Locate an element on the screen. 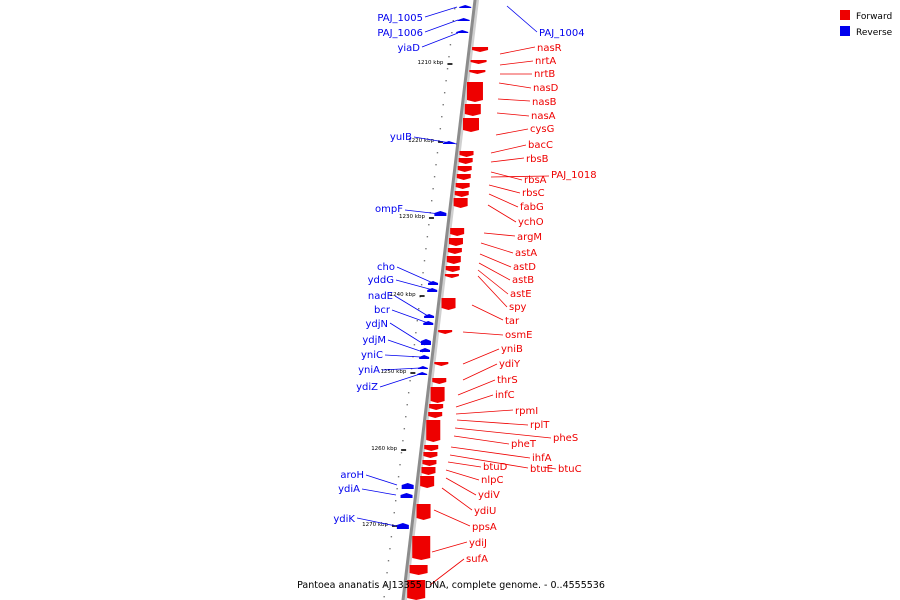 This screenshot has width=900, height=600. gene-label-ydia: ydiA is located at coordinates (349, 489).